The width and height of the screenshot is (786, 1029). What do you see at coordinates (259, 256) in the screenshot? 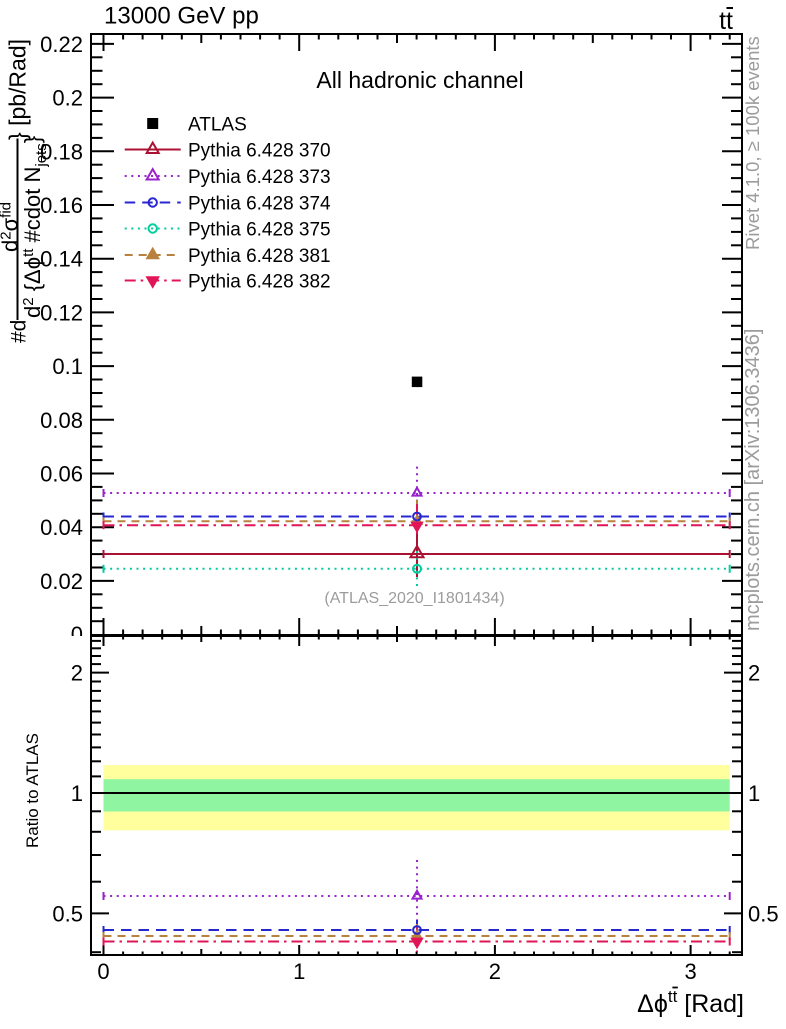
I see `svg-text: Pythia 6.428 381` at bounding box center [259, 256].